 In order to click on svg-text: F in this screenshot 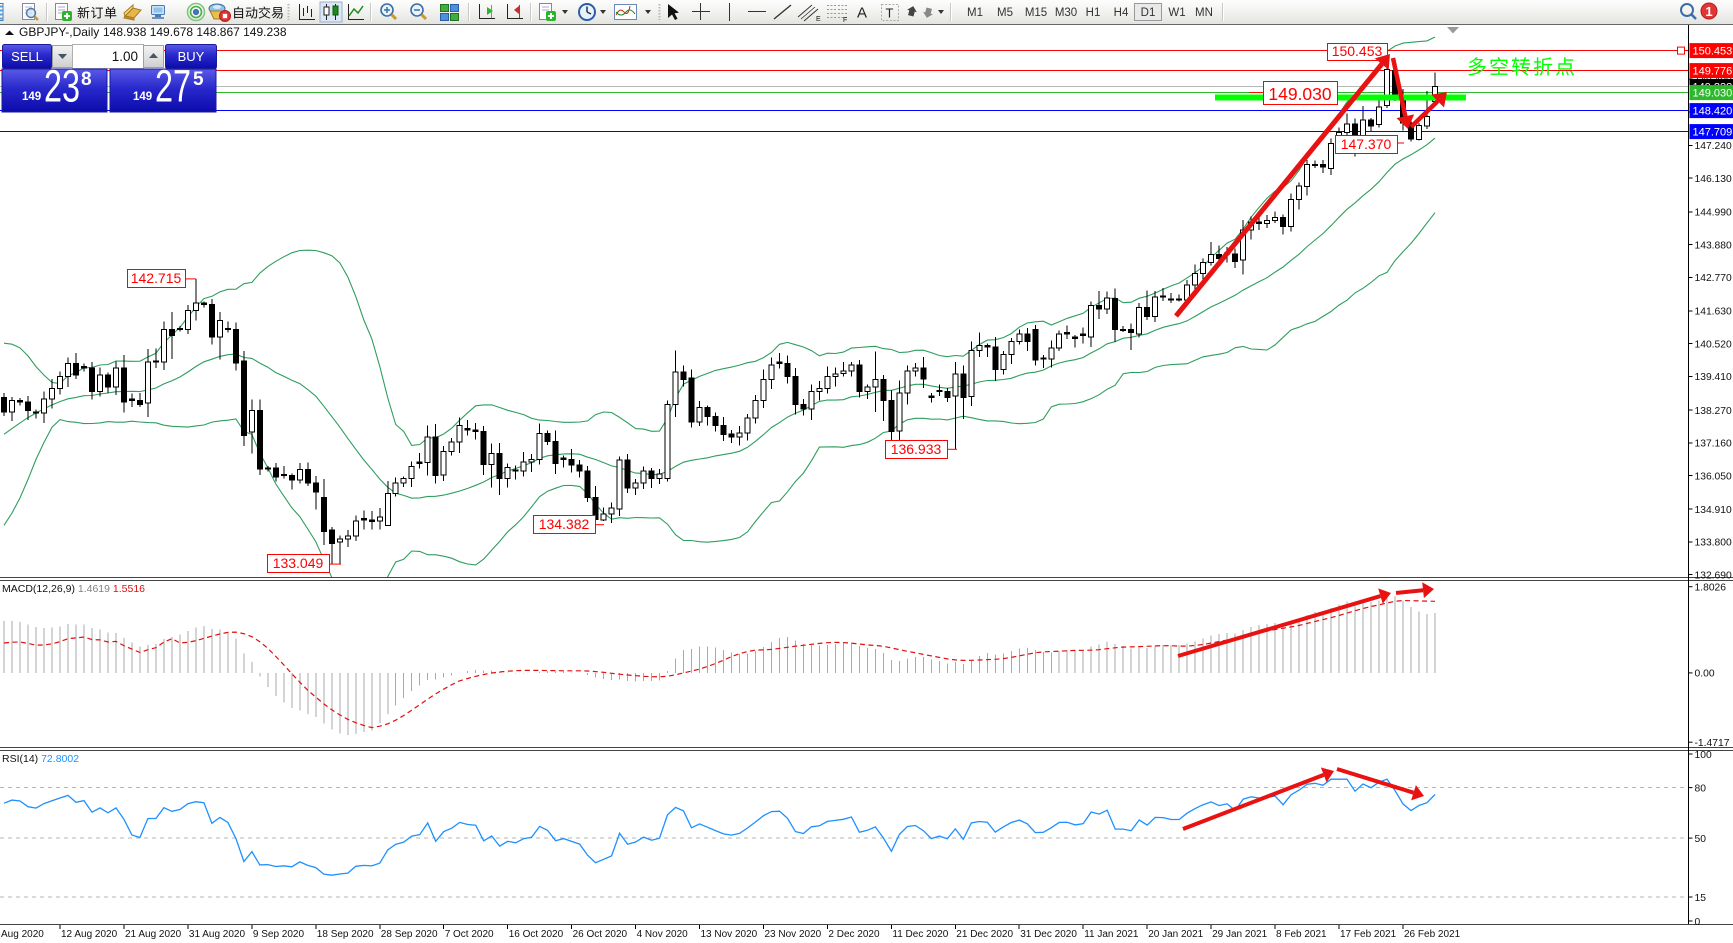, I will do `click(845, 20)`.